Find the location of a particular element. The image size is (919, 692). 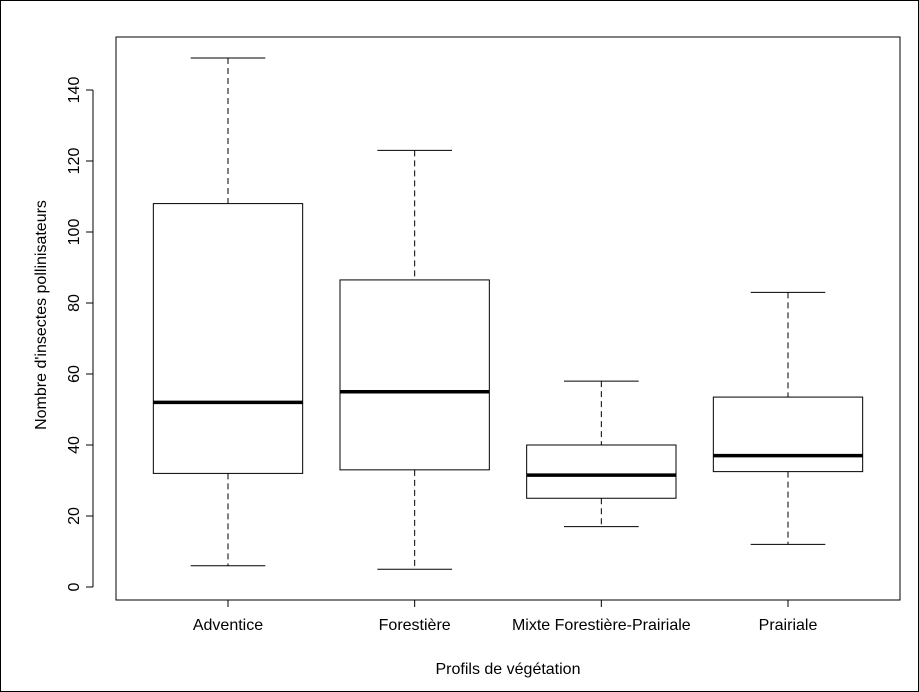

x-tick-label: Mixte Forestière-Prairiale is located at coordinates (601, 625).